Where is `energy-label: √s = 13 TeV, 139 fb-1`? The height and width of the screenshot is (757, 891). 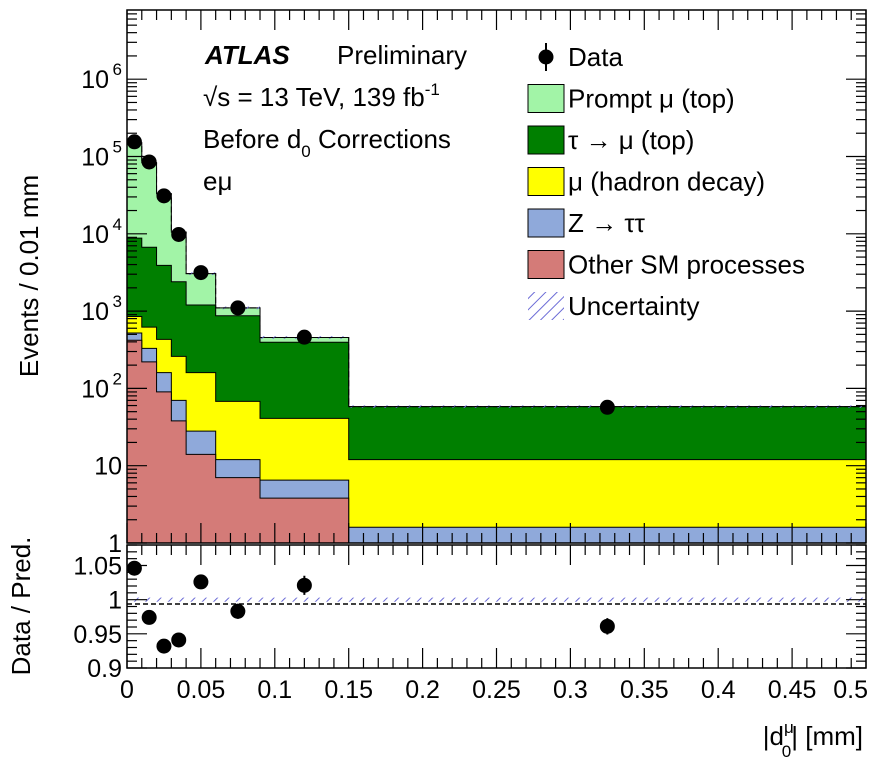
energy-label: √s = 13 TeV, 139 fb-1 is located at coordinates (321, 96).